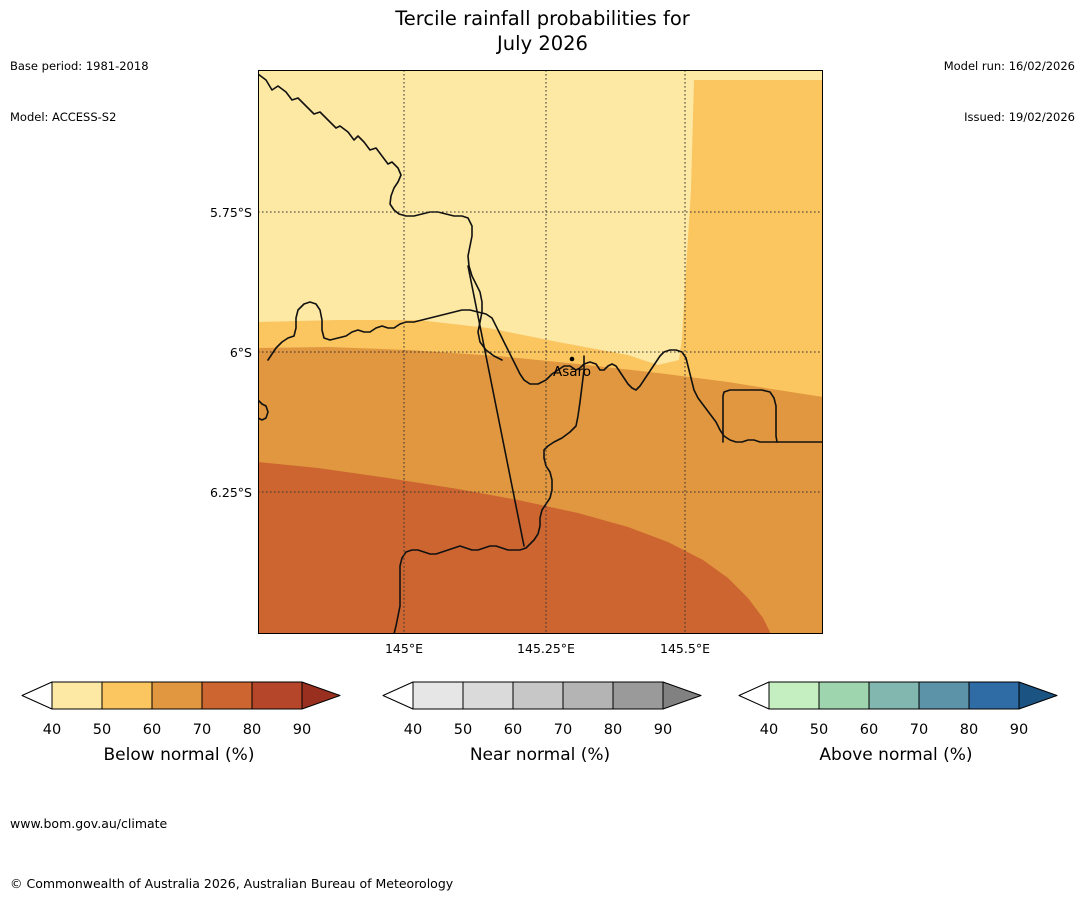  I want to click on colorbar-below-normal: 40 50 60 70 80 90 Below normal (%), so click(179, 720).